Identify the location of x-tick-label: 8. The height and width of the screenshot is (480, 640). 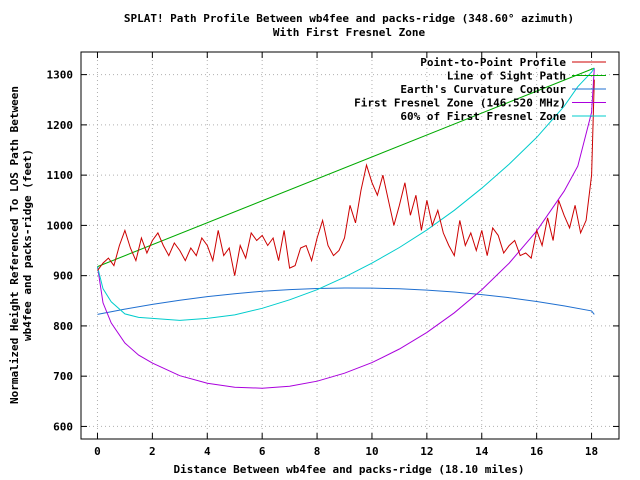
(317, 451).